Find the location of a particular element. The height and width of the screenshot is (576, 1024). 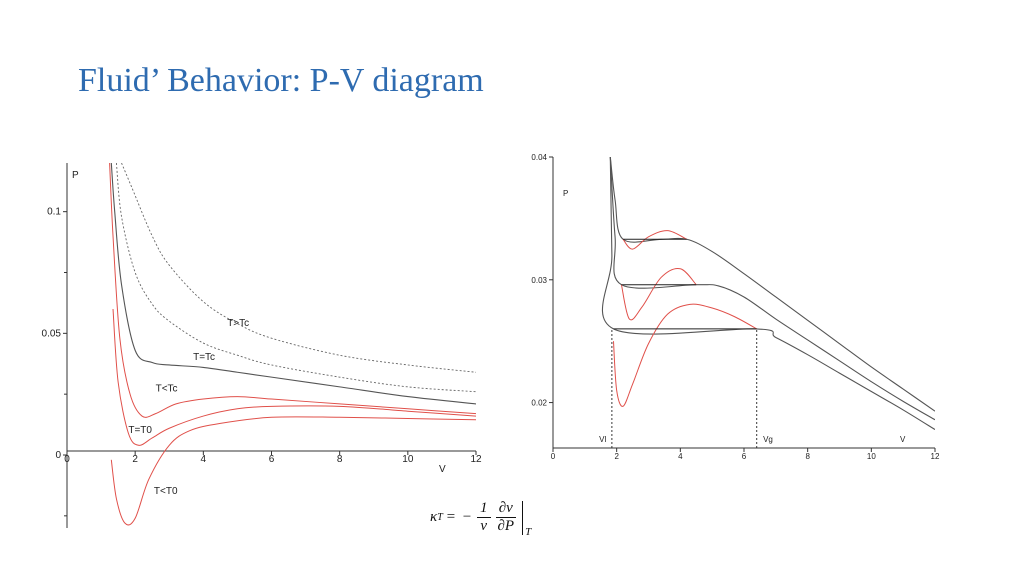

slide-title: Fluid’ Behavior: P-V diagram is located at coordinates (281, 80).